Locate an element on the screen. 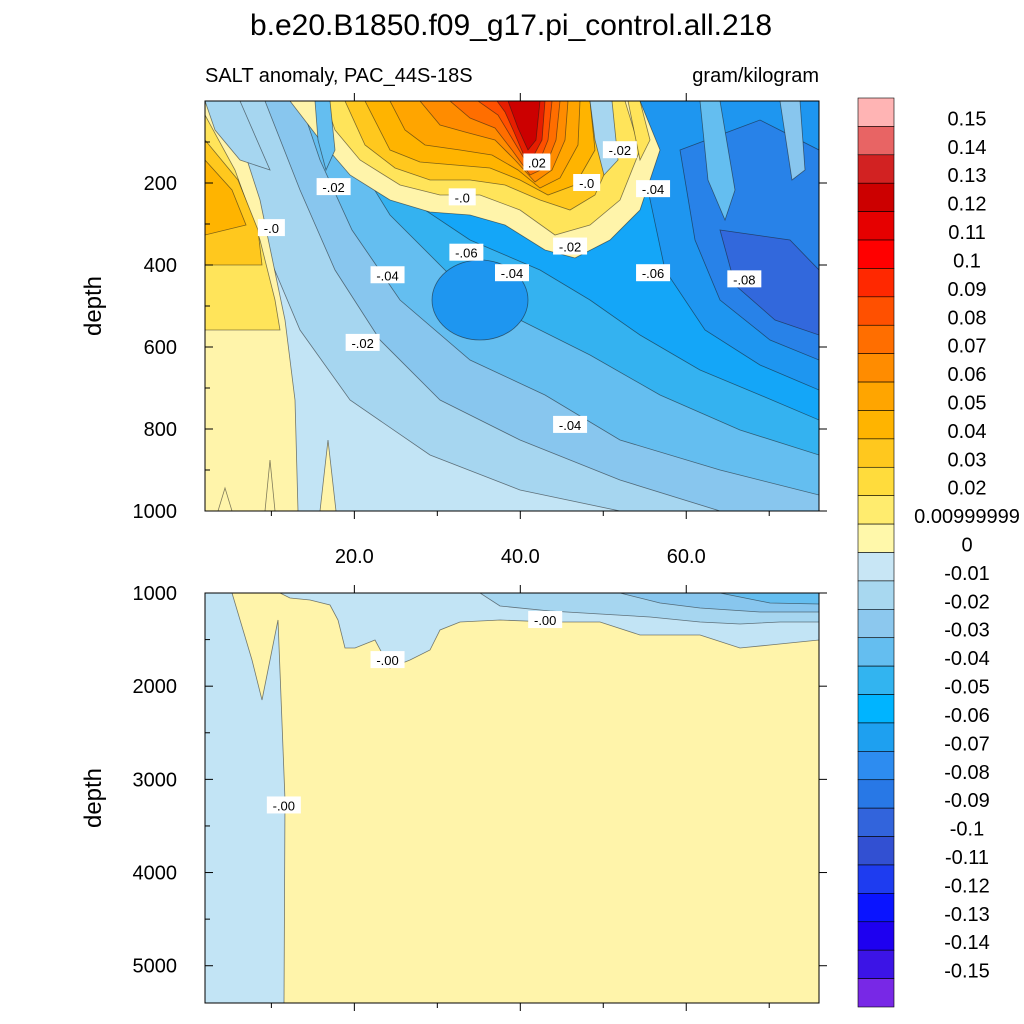  x-tick-label: 20.0 is located at coordinates (354, 557).